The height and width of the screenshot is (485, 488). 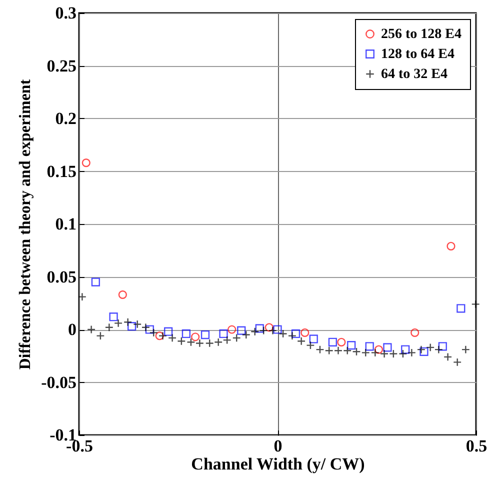 I want to click on y-tick-label: 0.2, so click(x=65, y=118).